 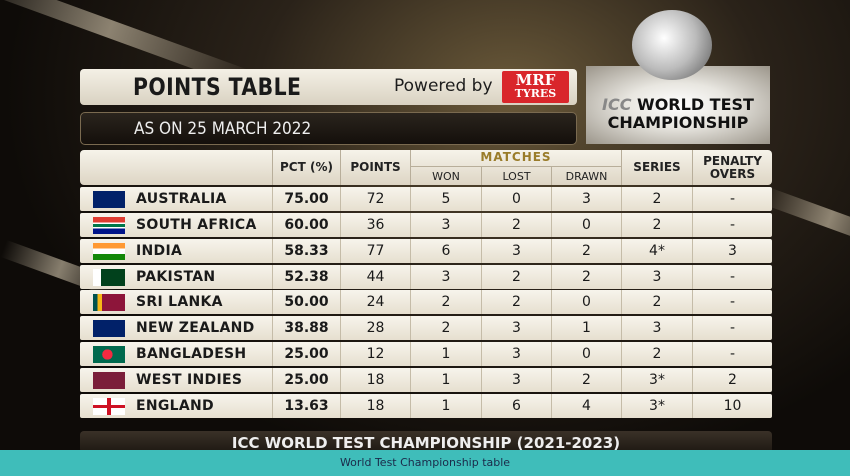 What do you see at coordinates (196, 224) in the screenshot?
I see `team-name: SOUTH AFRICA` at bounding box center [196, 224].